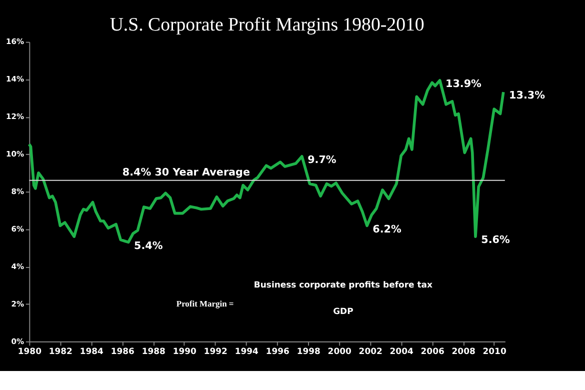  Describe the element at coordinates (122, 351) in the screenshot. I see `x-tick-label: 1986` at that location.